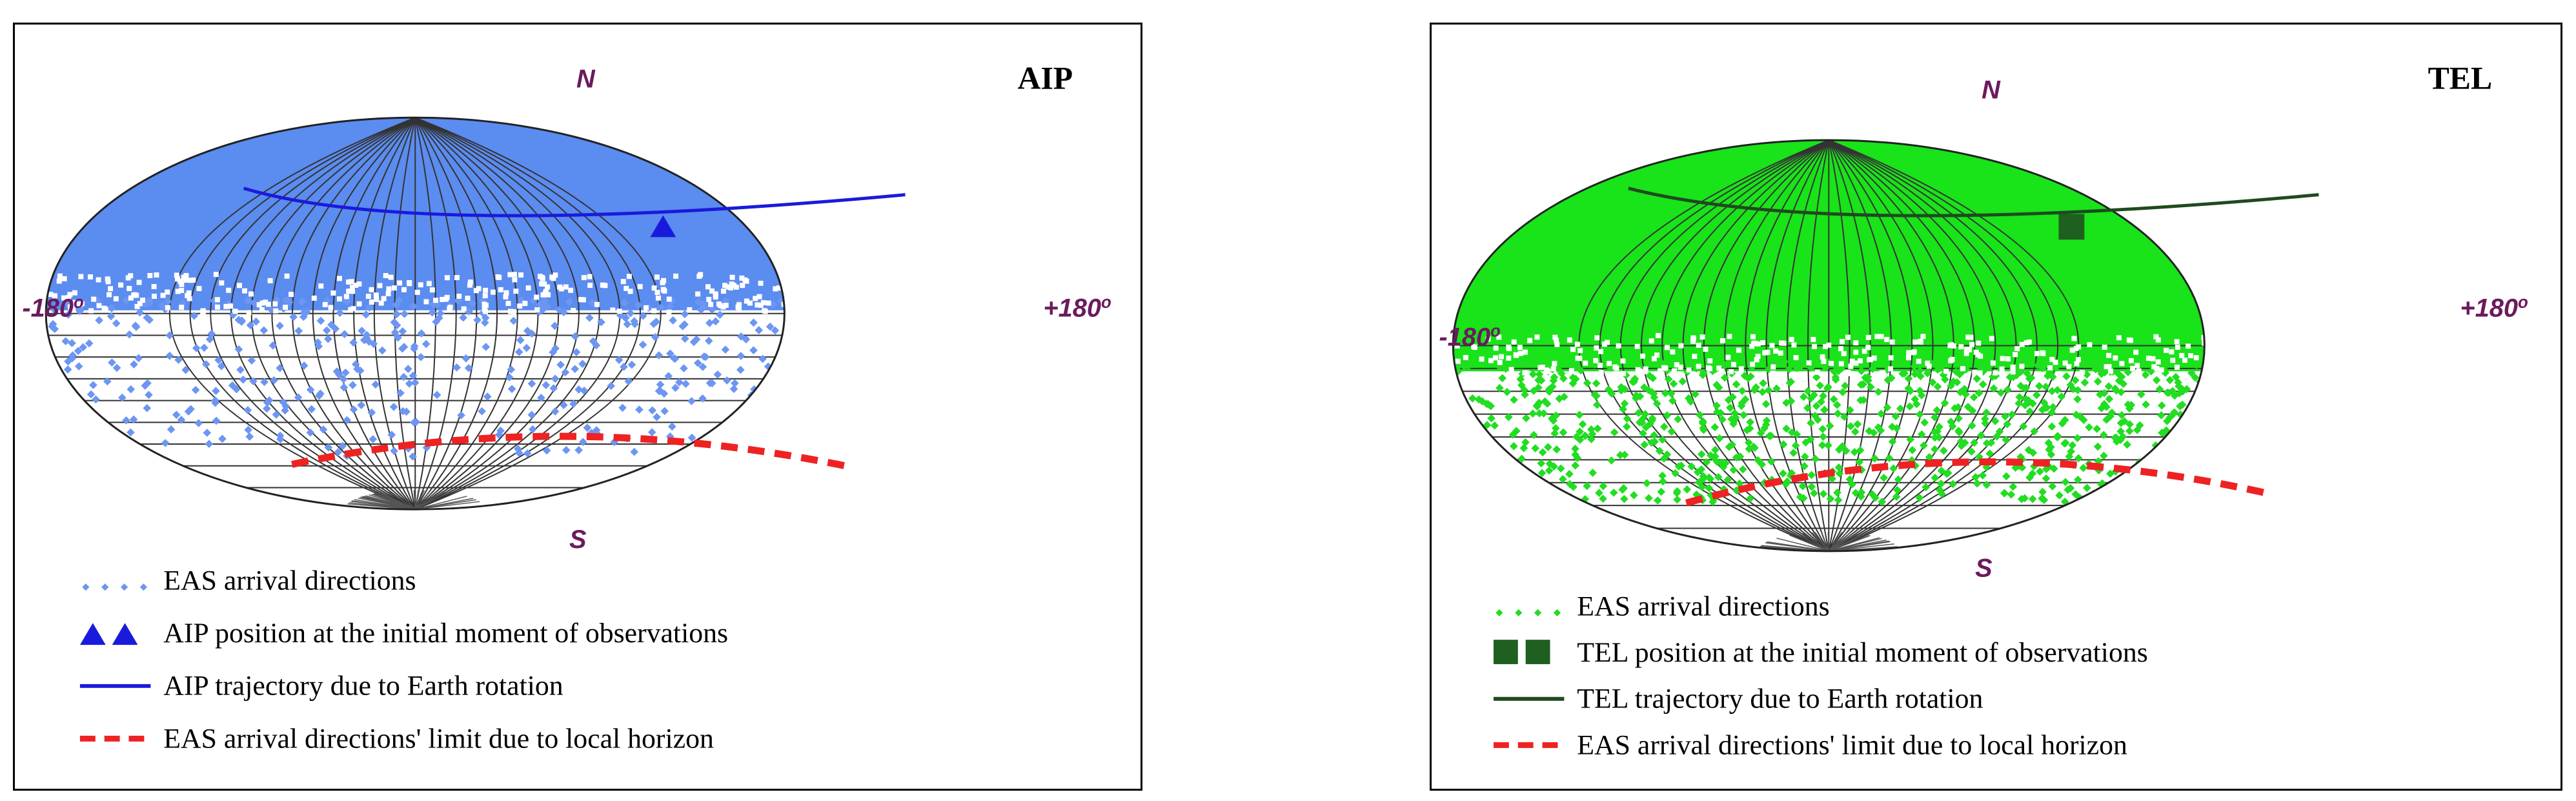  I want to click on aip-coverage-group, so click(415, 313).